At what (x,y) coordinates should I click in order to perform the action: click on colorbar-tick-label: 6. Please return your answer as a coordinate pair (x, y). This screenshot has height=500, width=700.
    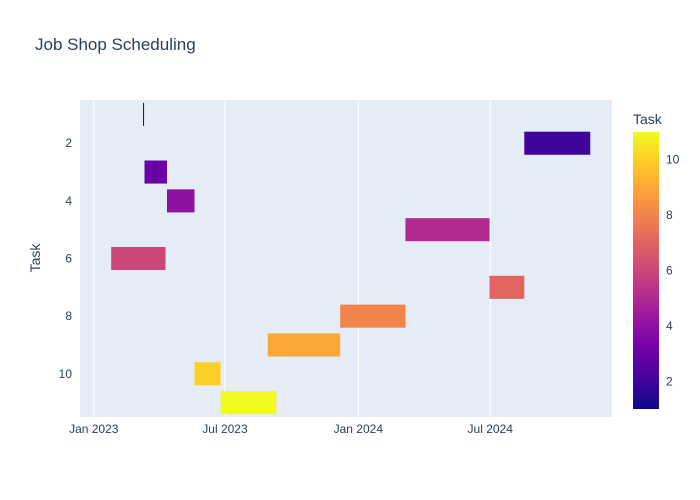
    Looking at the image, I should click on (669, 271).